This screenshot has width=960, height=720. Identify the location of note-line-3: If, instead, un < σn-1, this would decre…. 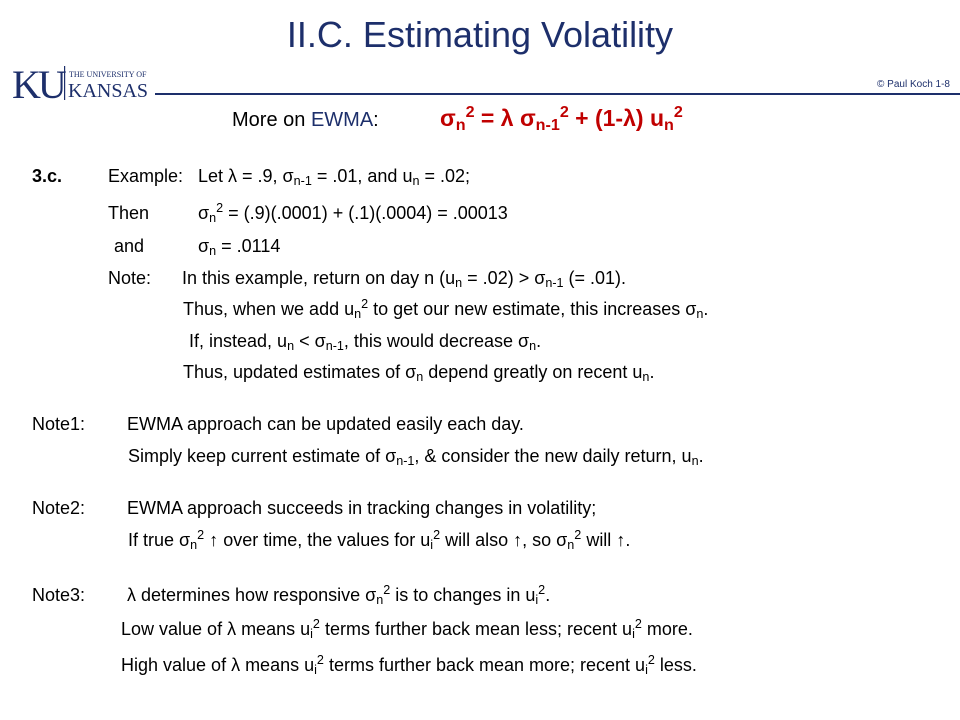
(365, 342).